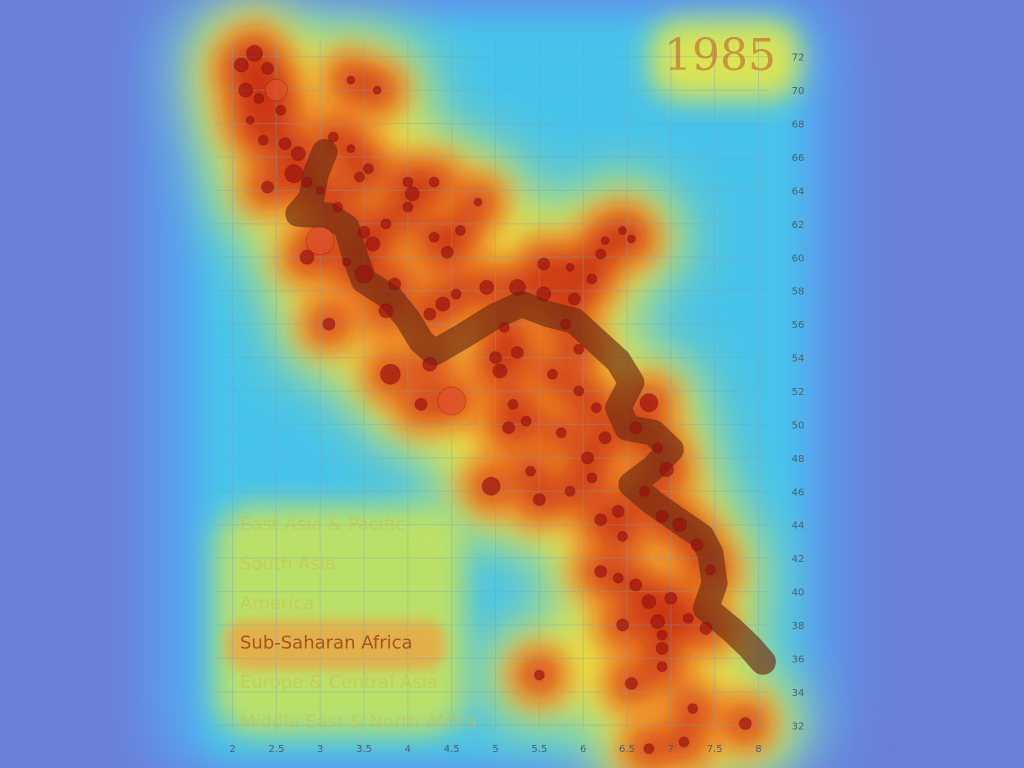  Describe the element at coordinates (671, 749) in the screenshot. I see `x-tick-label: 7` at that location.